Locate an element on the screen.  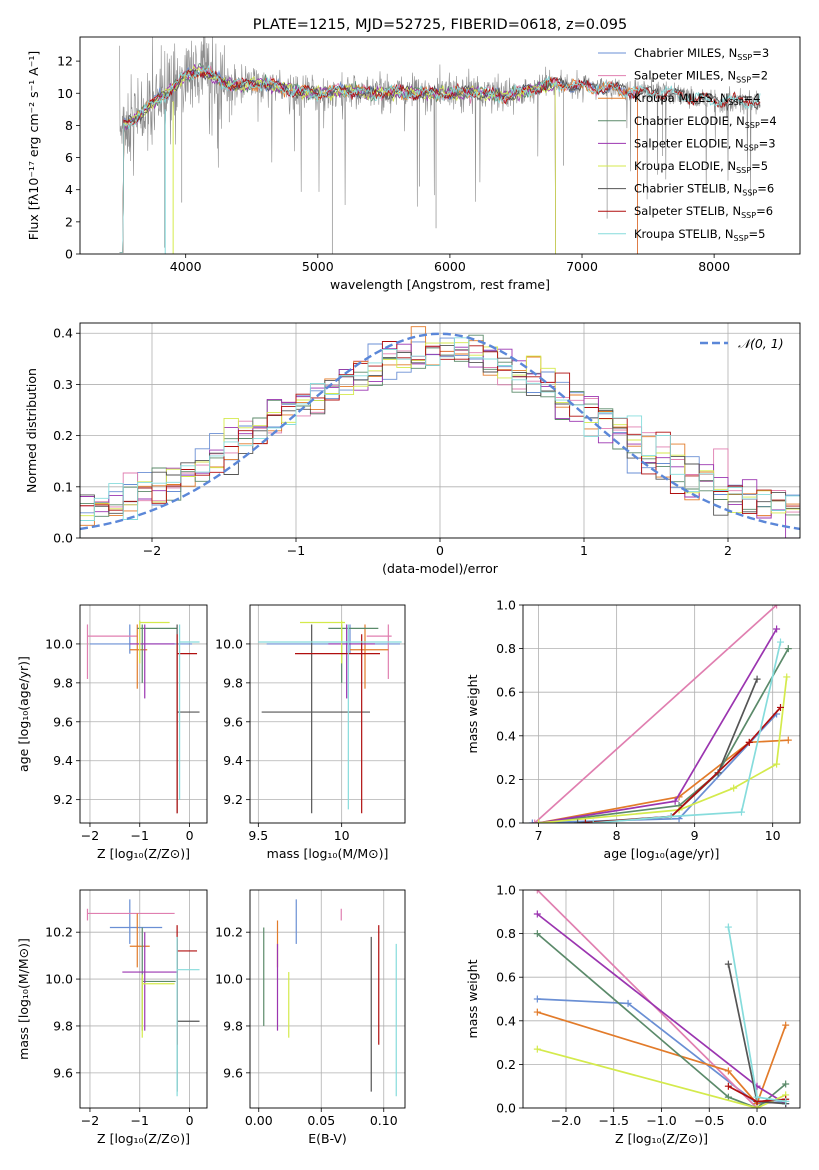
age-weight-y-axis-label: mass weight is located at coordinates (472, 713).